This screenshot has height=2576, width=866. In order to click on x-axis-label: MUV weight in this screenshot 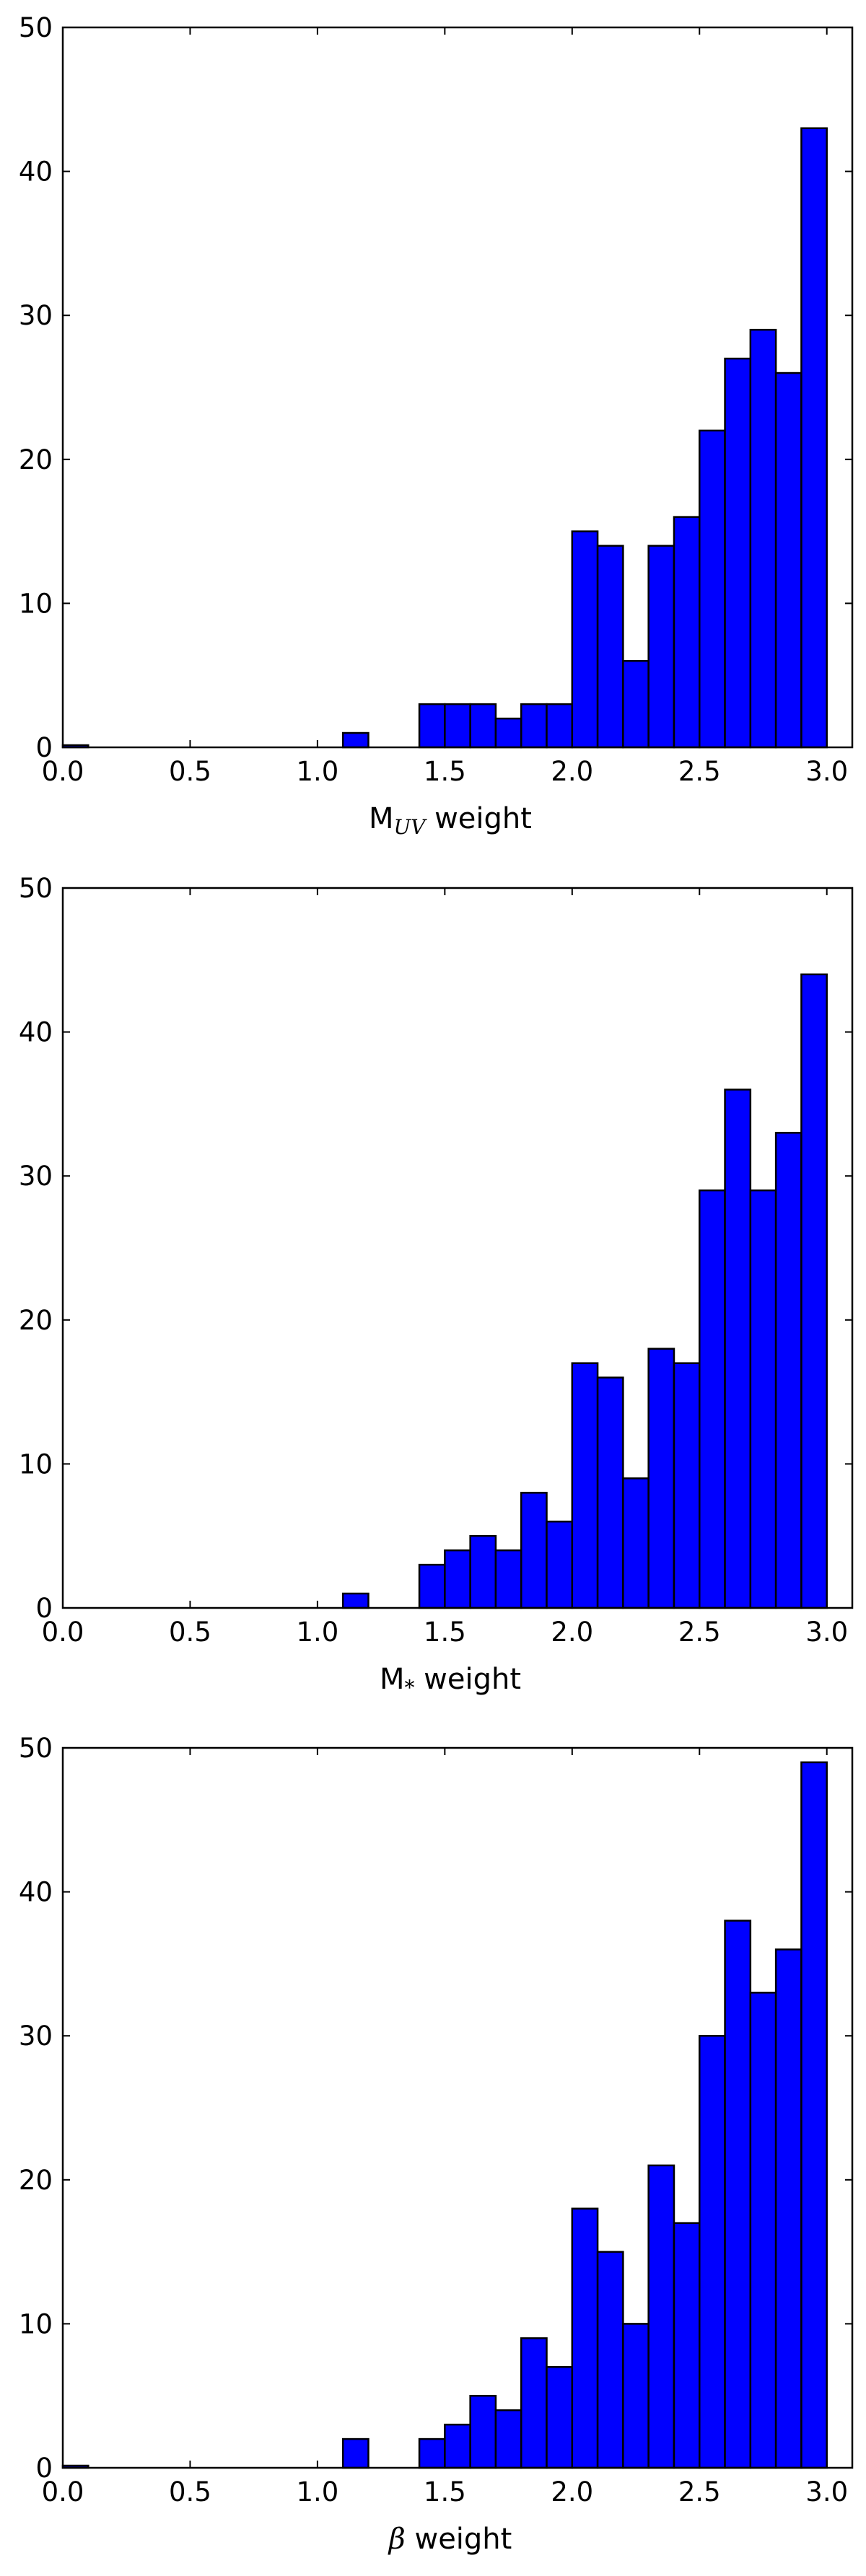, I will do `click(450, 820)`.